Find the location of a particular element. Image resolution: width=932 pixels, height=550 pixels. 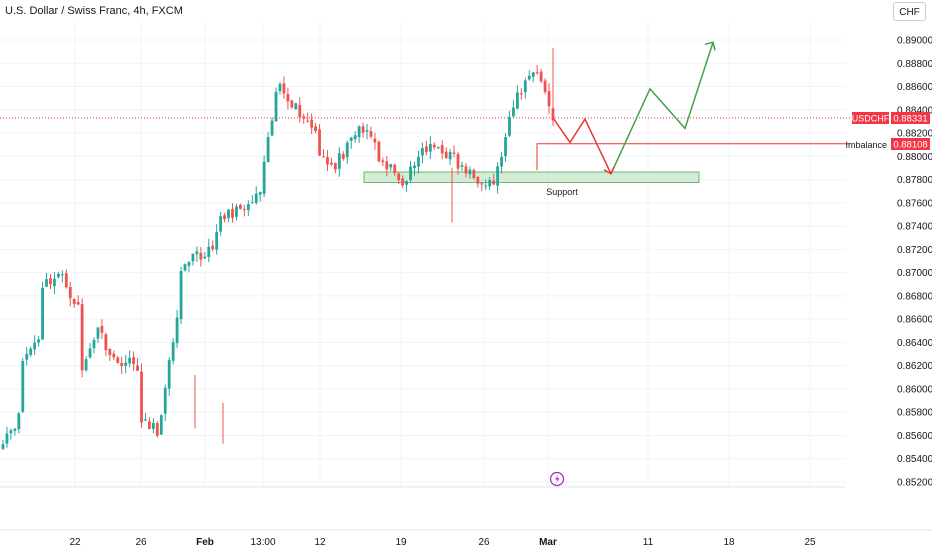

projection-up-arrowhead is located at coordinates (710, 46).